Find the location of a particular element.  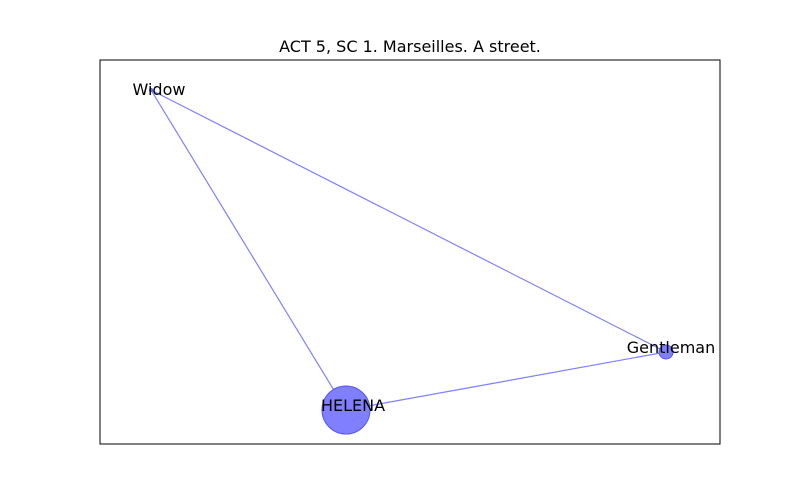

node-helena is located at coordinates (346, 410).